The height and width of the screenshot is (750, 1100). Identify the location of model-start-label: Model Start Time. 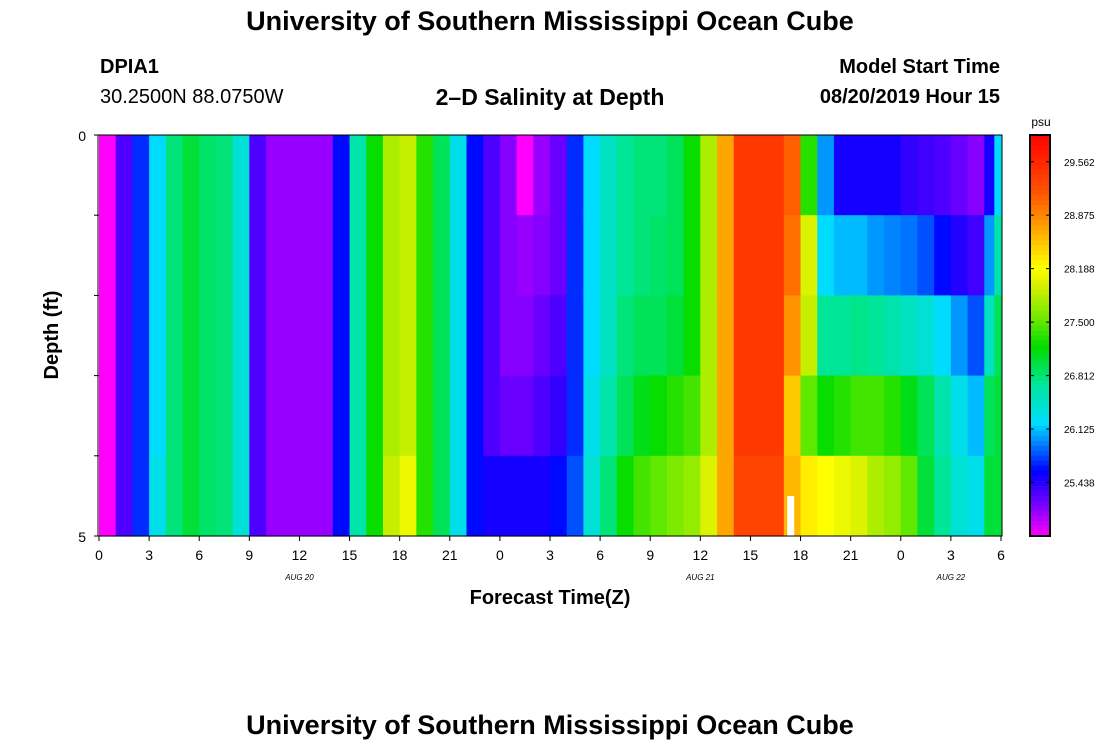
(919, 67).